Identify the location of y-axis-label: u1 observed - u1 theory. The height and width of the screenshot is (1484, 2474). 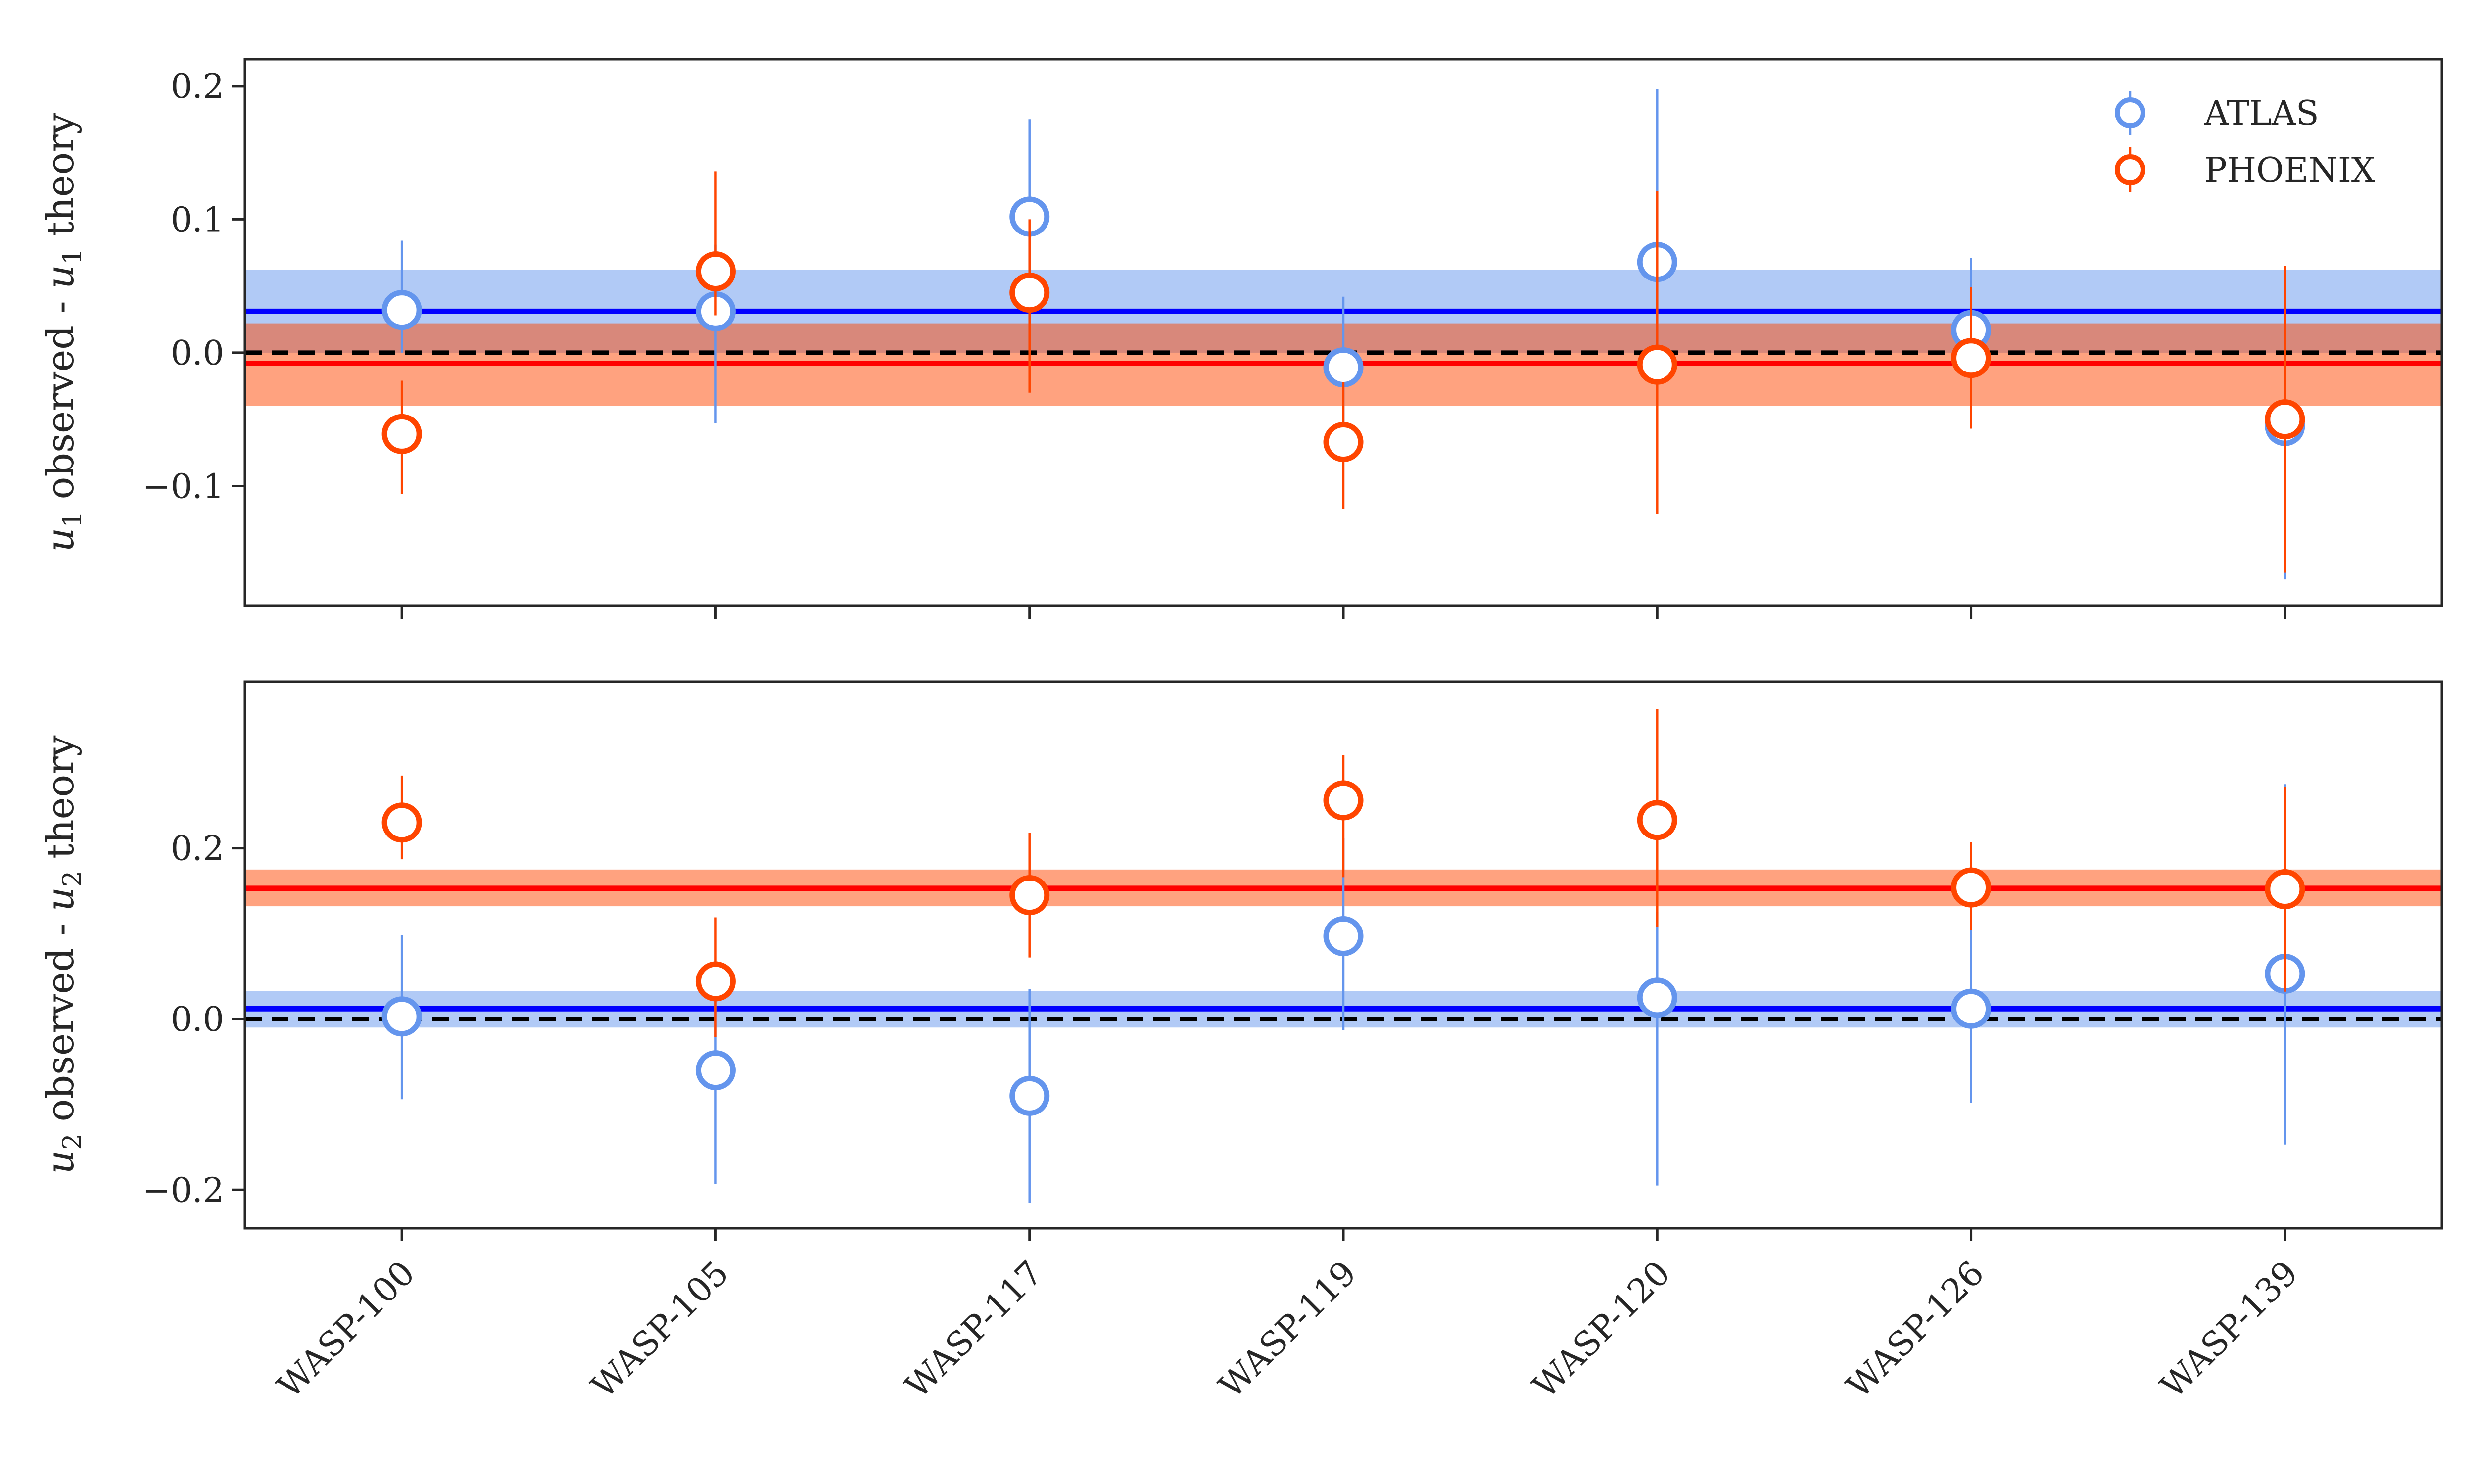
(63, 332).